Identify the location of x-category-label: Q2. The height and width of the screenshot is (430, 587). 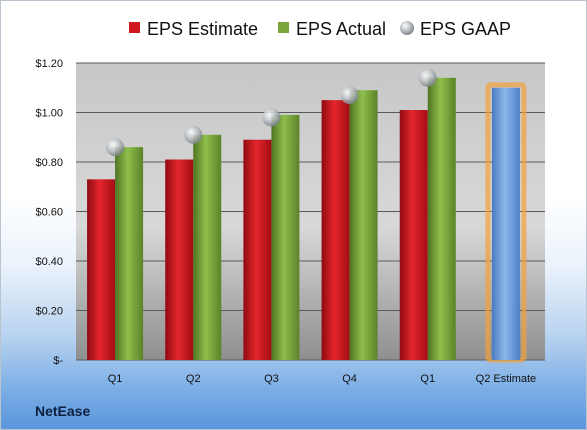
(193, 379).